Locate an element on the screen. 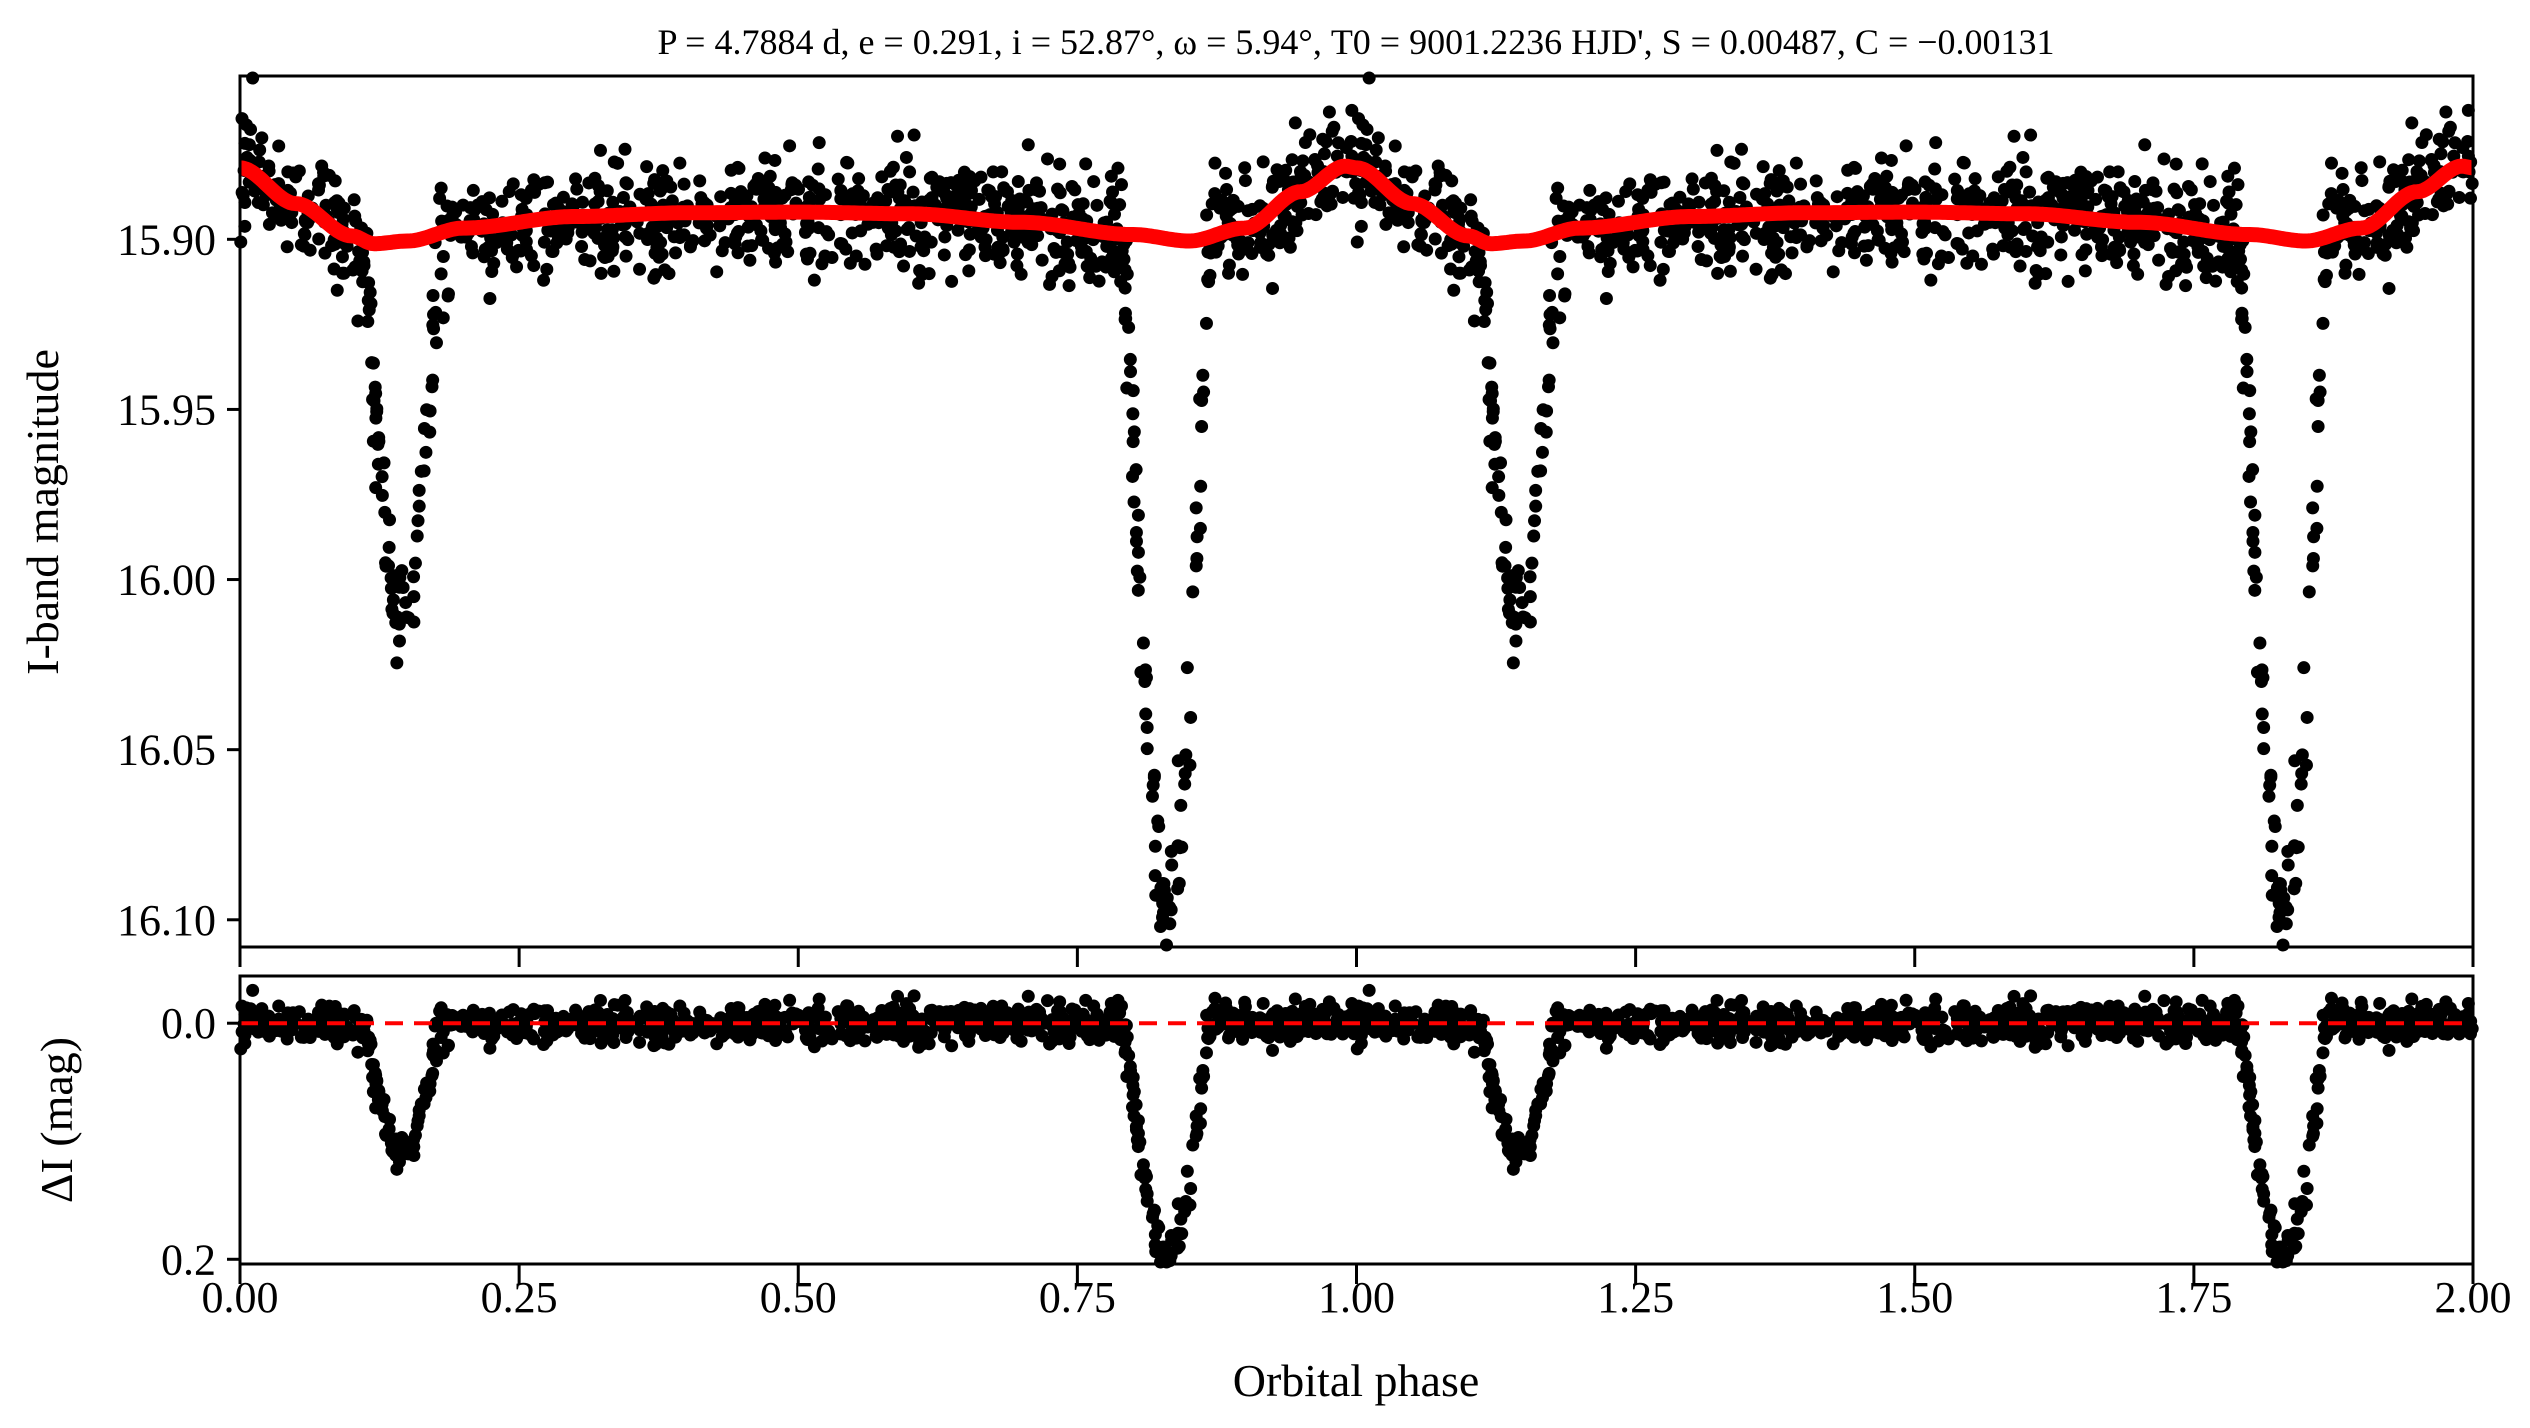  y-tick-label: 15.95 is located at coordinates (166, 409).